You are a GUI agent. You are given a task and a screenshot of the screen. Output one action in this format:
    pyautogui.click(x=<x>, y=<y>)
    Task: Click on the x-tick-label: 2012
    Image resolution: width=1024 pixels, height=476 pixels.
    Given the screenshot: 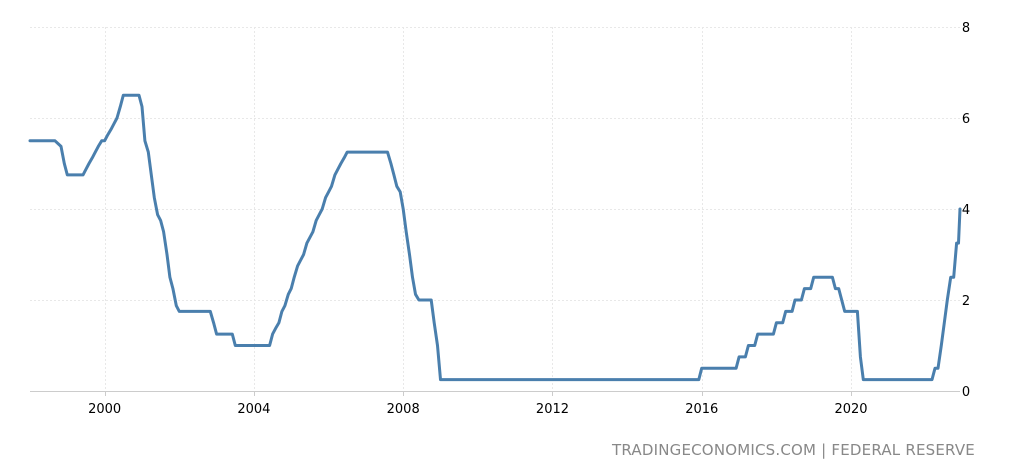 What is the action you would take?
    pyautogui.click(x=552, y=409)
    